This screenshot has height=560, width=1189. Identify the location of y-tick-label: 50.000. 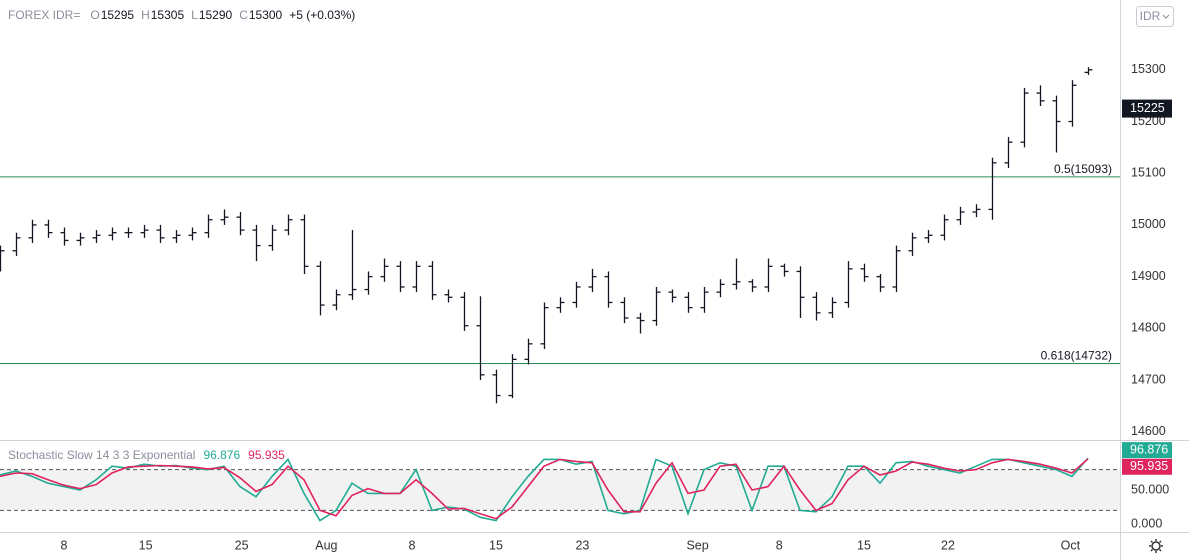
(1150, 489).